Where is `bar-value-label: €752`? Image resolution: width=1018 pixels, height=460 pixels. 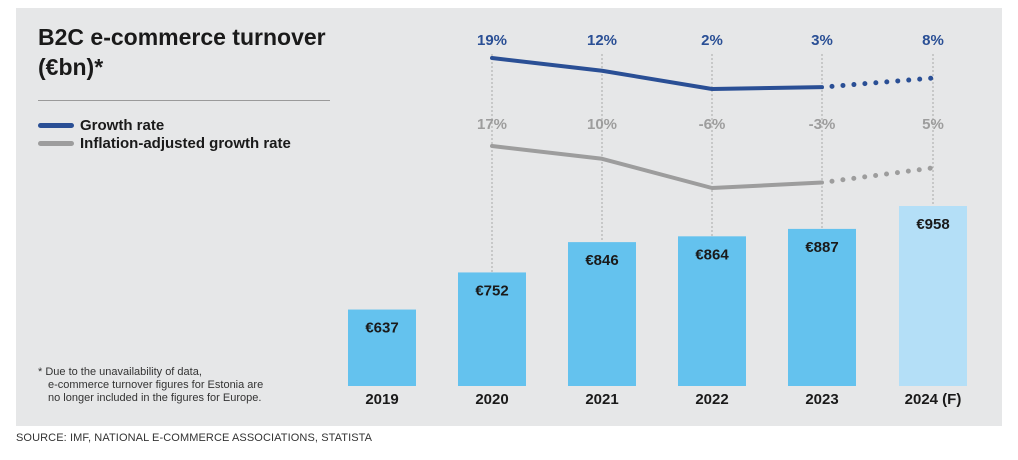
bar-value-label: €752 is located at coordinates (491, 290).